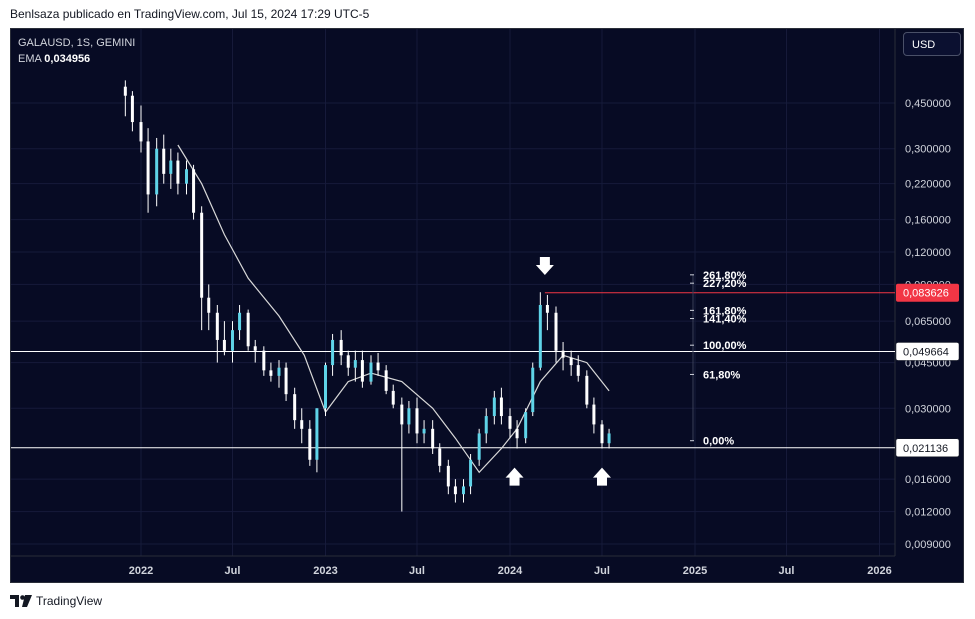  What do you see at coordinates (928, 253) in the screenshot?
I see `y-tick-label: 0,120000` at bounding box center [928, 253].